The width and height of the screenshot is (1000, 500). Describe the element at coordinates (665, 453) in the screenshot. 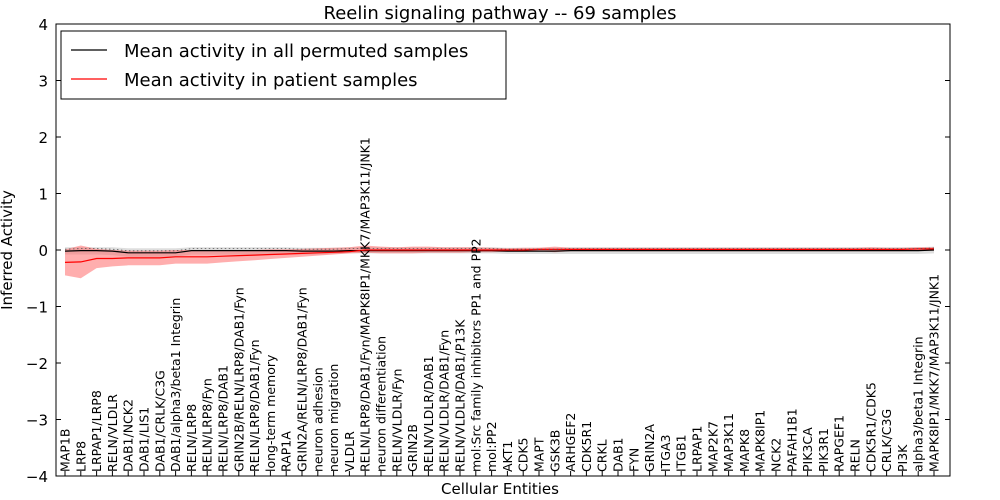

I see `x-tick-label: ITGA3` at that location.